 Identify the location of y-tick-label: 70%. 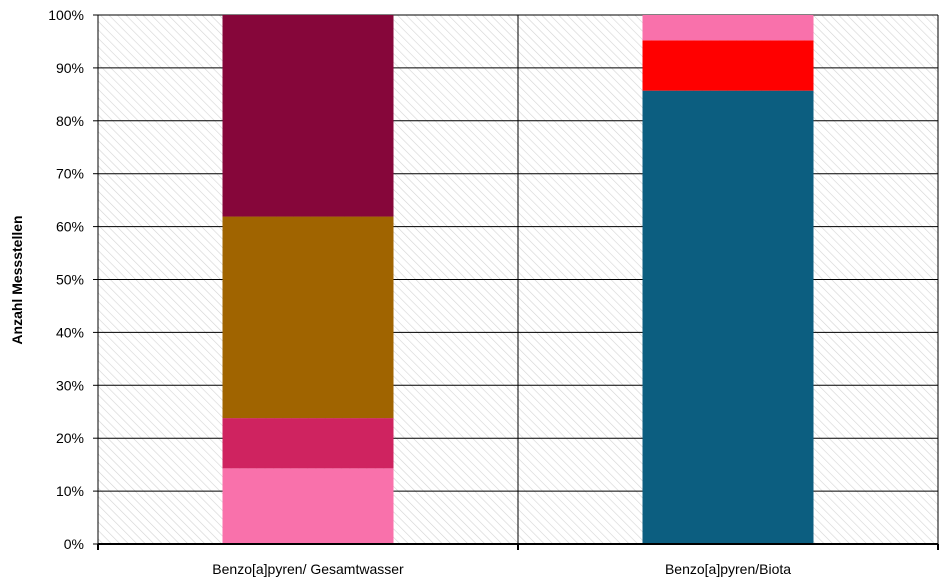
(70, 174).